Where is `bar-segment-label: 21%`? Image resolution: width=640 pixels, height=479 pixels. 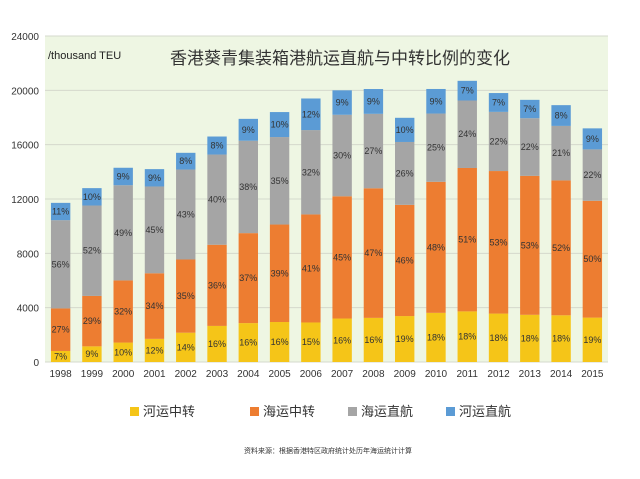
bar-segment-label: 21% is located at coordinates (561, 153).